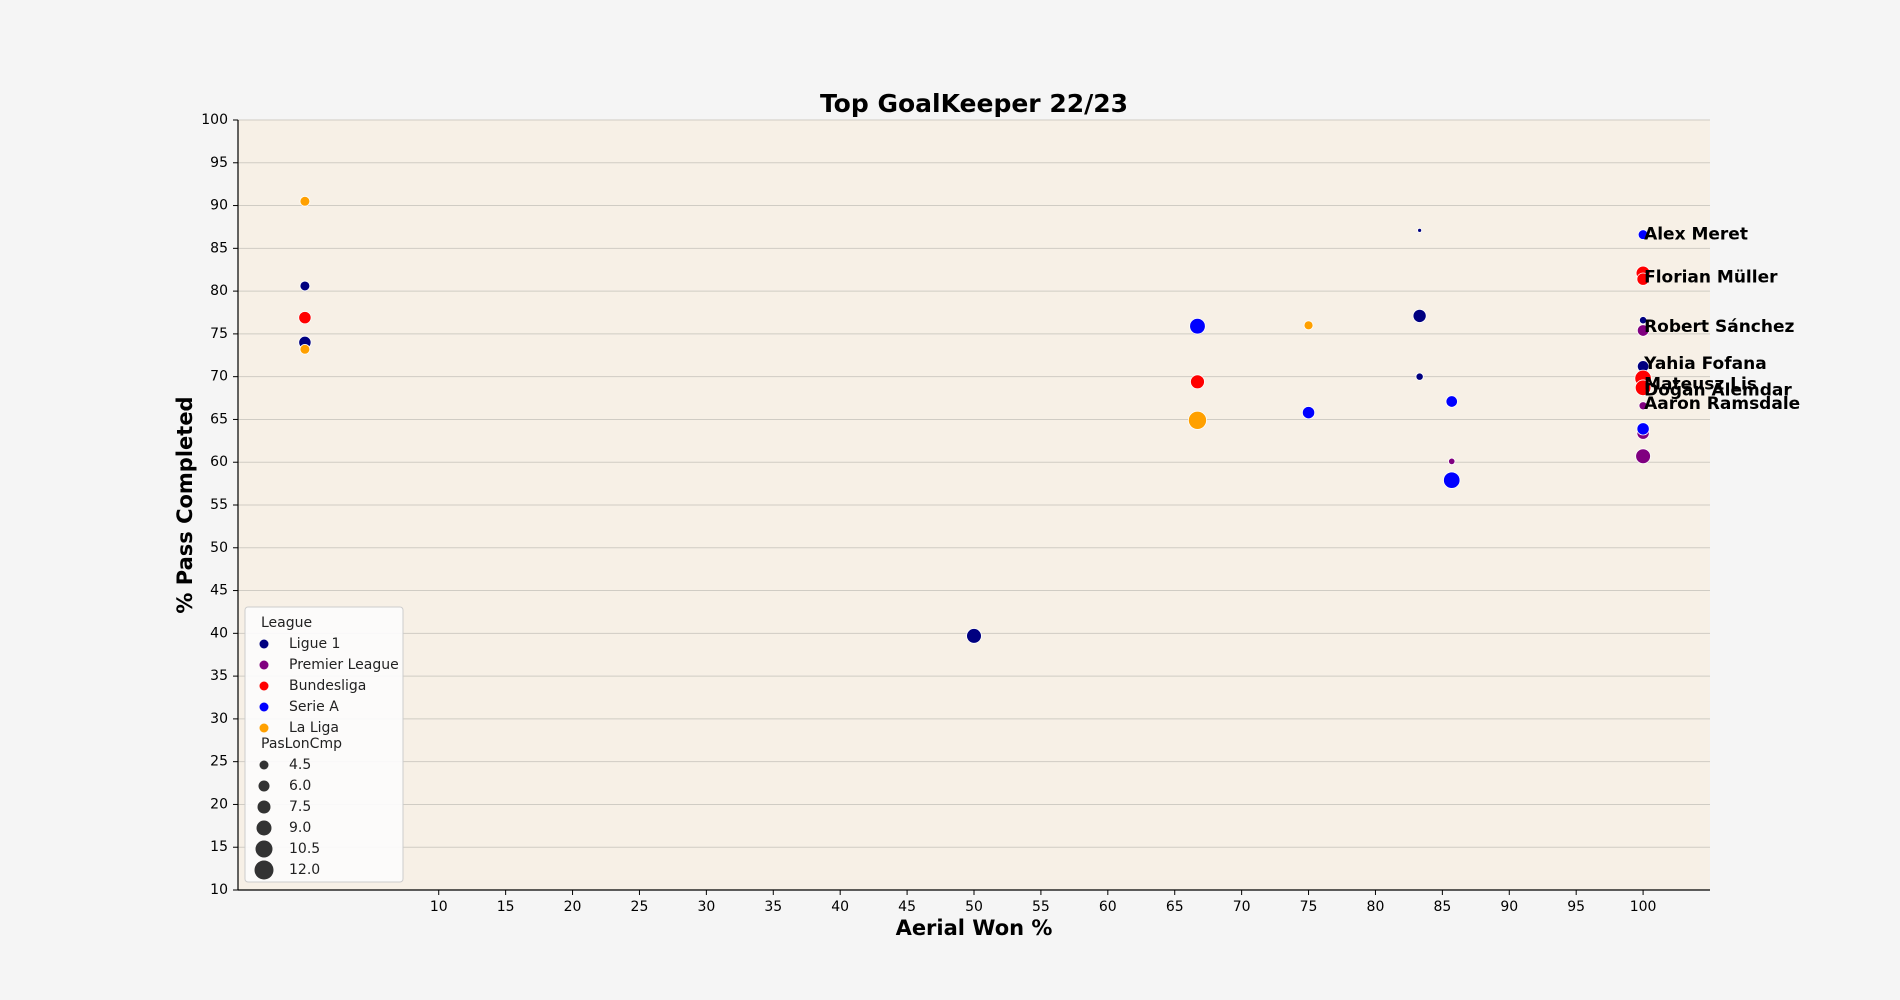 This screenshot has height=1000, width=1900. Describe the element at coordinates (907, 907) in the screenshot. I see `x-tick-label: 45` at that location.